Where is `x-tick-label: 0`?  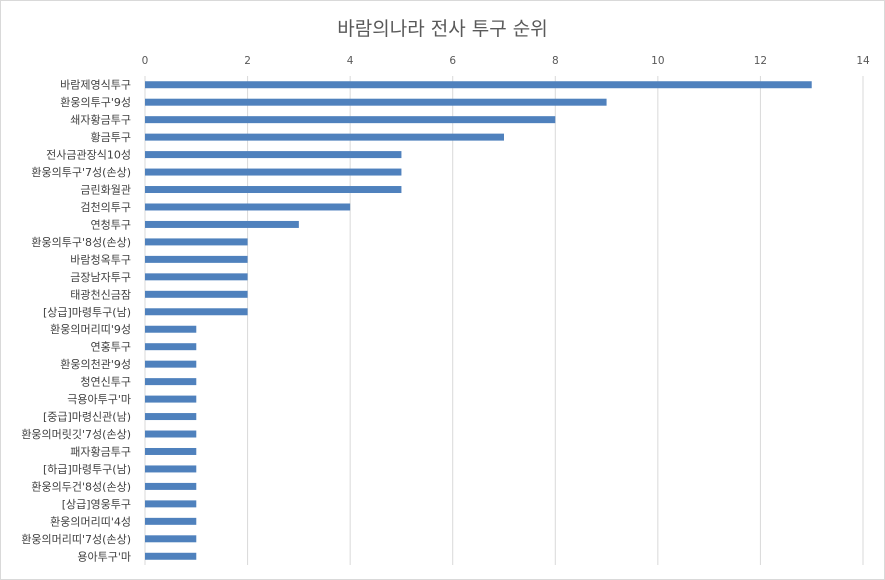 x-tick-label: 0 is located at coordinates (145, 61).